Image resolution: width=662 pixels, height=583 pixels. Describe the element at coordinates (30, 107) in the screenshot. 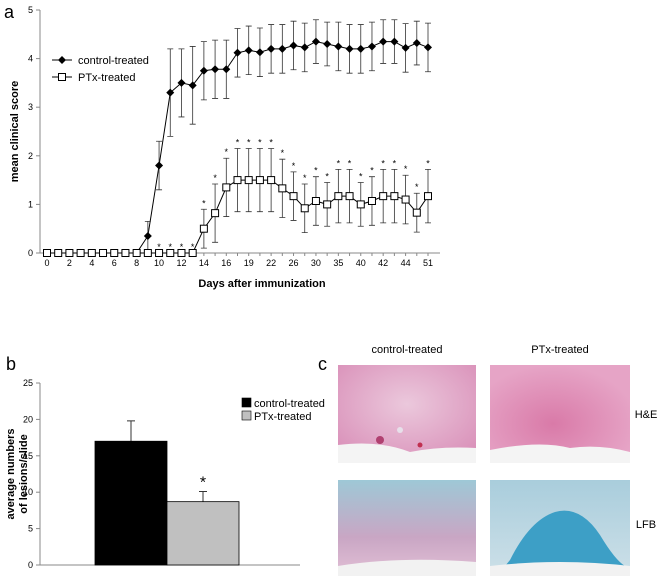

I see `y-tick-label: 3` at that location.